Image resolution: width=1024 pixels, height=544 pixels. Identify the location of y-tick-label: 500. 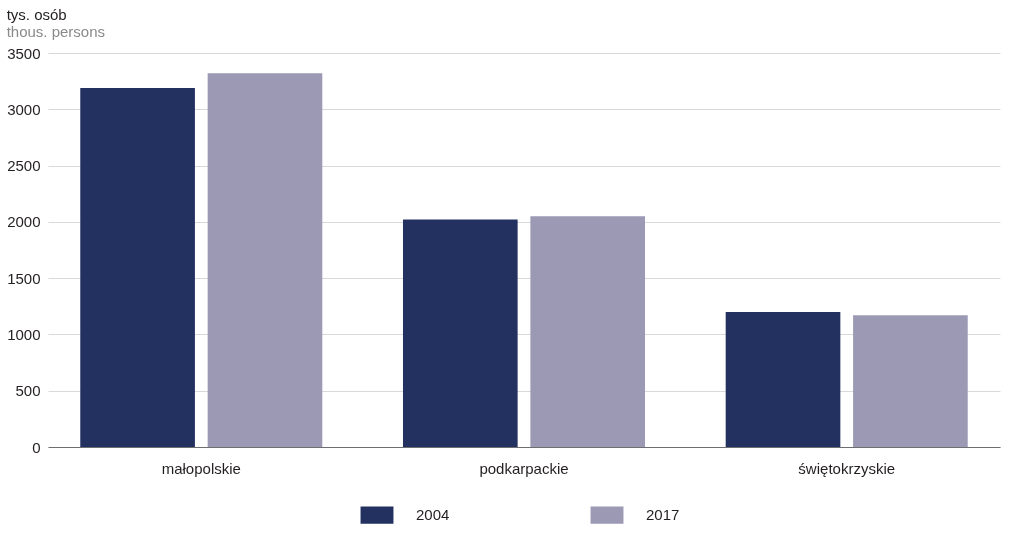
(28, 391).